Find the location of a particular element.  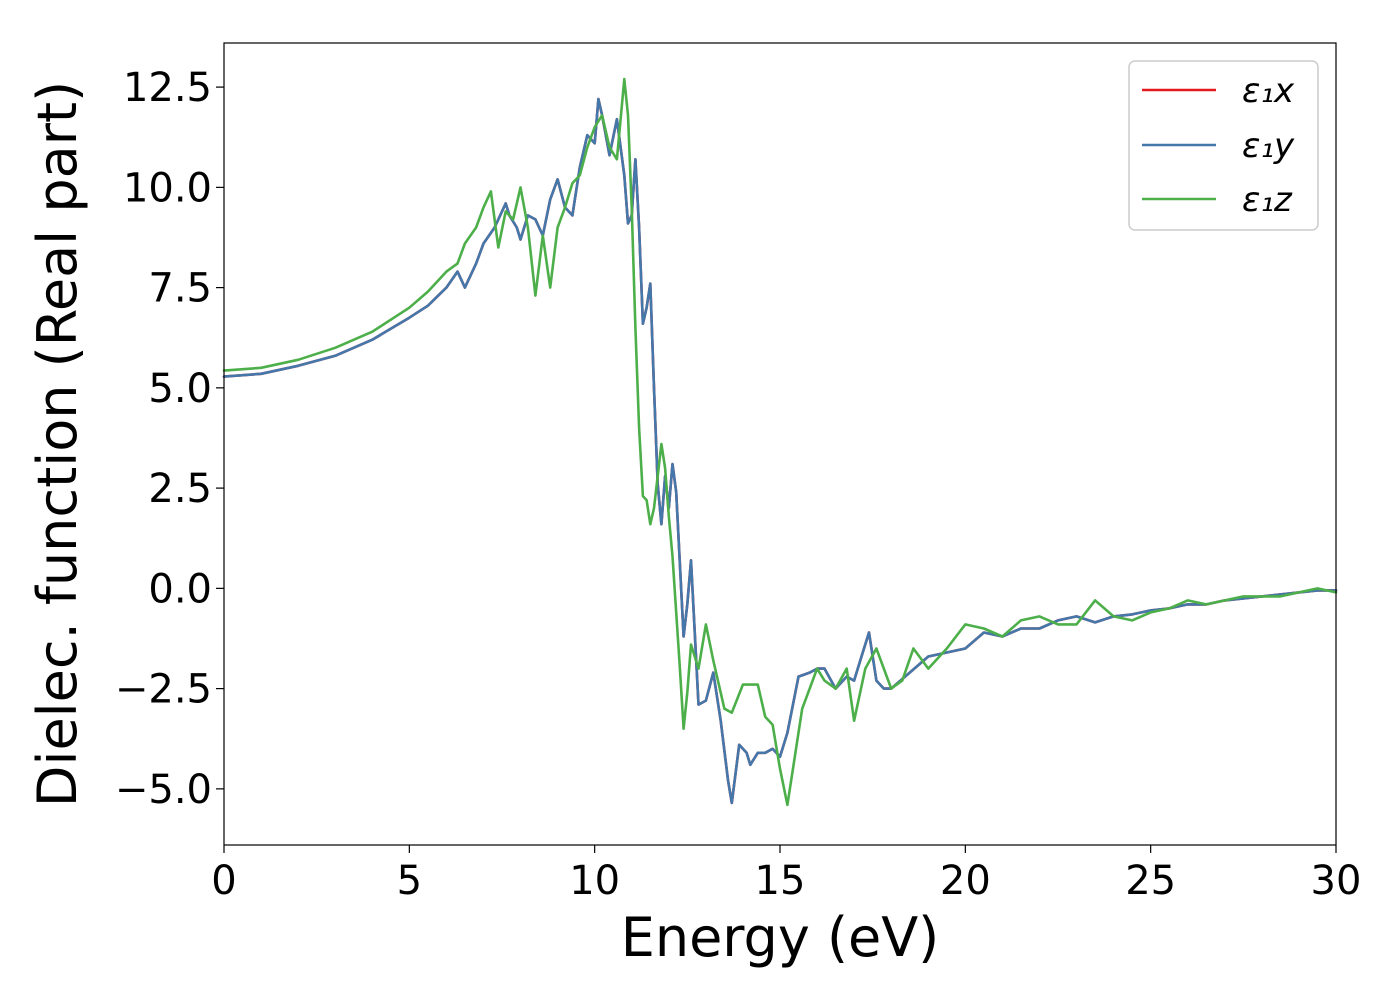

y-tick-label: −2.5 is located at coordinates (163, 690).